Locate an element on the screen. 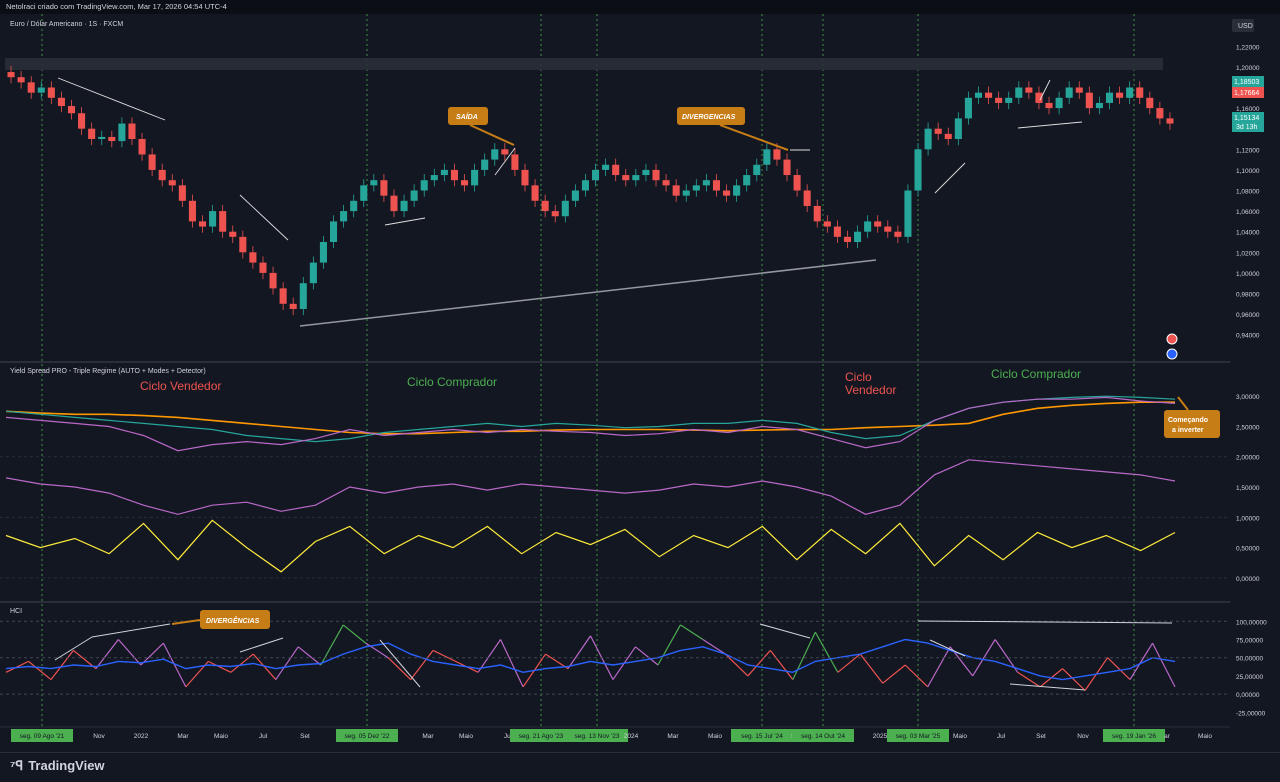 The height and width of the screenshot is (782, 1280). footer: ⁷ꟼ TradingView is located at coordinates (640, 767).